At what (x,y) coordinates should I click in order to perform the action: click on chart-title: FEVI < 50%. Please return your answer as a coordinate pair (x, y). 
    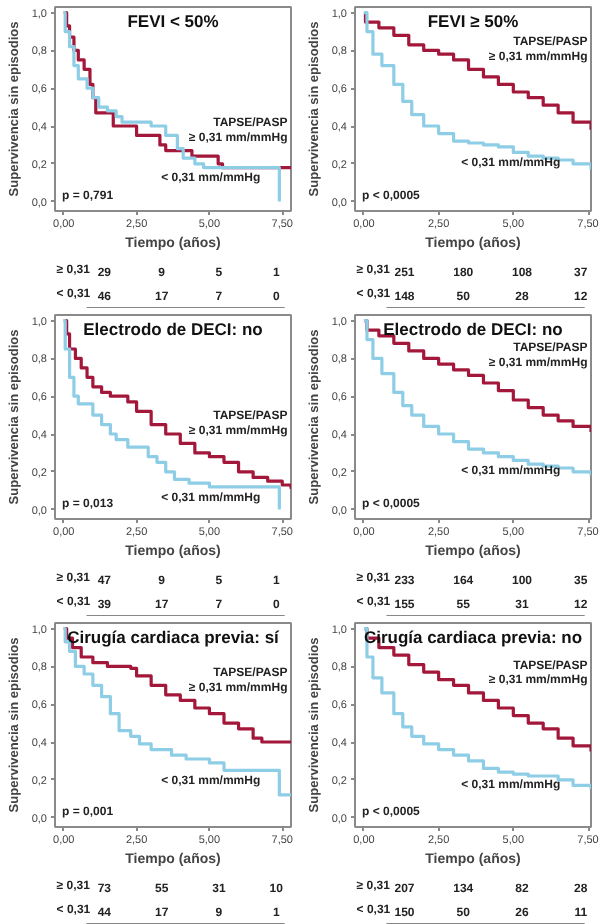
    Looking at the image, I should click on (173, 20).